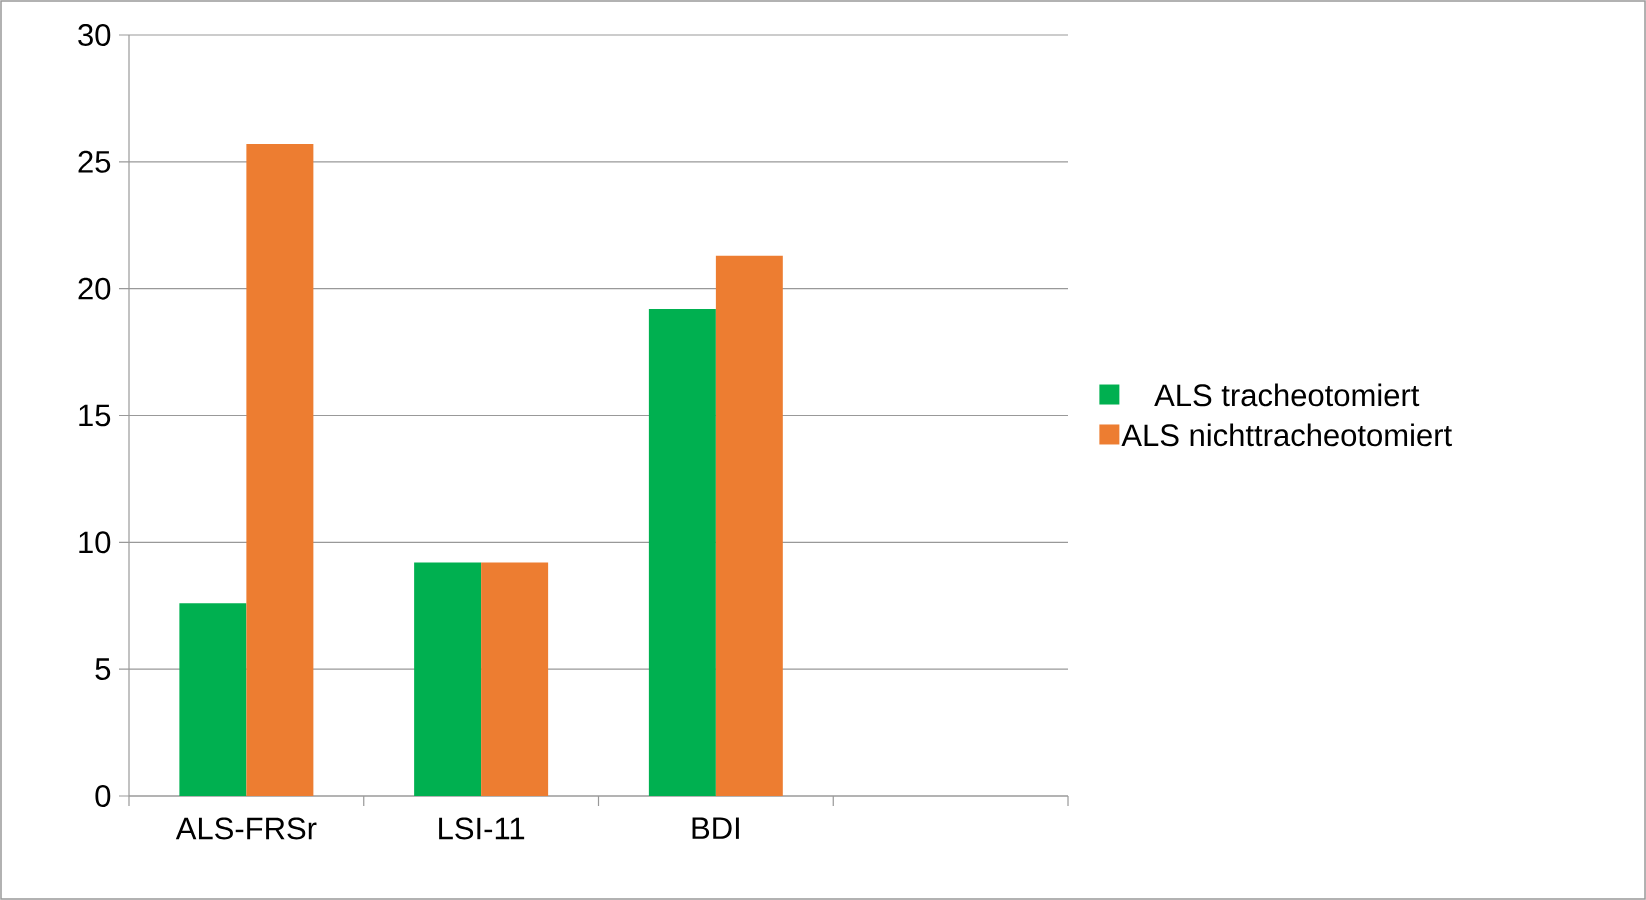  What do you see at coordinates (715, 828) in the screenshot?
I see `x-tick-label: BDI` at bounding box center [715, 828].